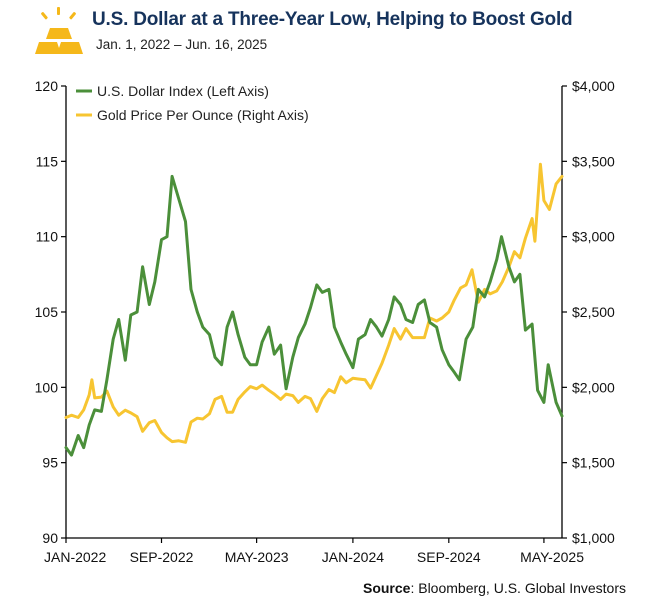  What do you see at coordinates (593, 463) in the screenshot?
I see `right-tick-label: $1,500` at bounding box center [593, 463].